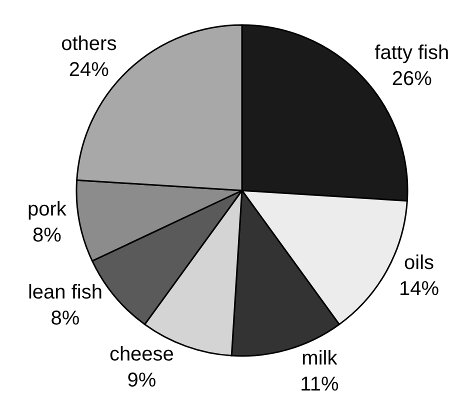 Image resolution: width=452 pixels, height=413 pixels. I want to click on data-label: 26%, so click(412, 79).